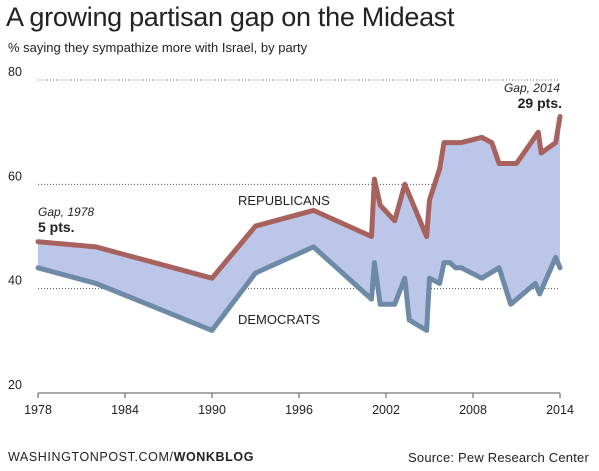 The image size is (599, 471). I want to click on y-tick-label-80: 80, so click(15, 72).